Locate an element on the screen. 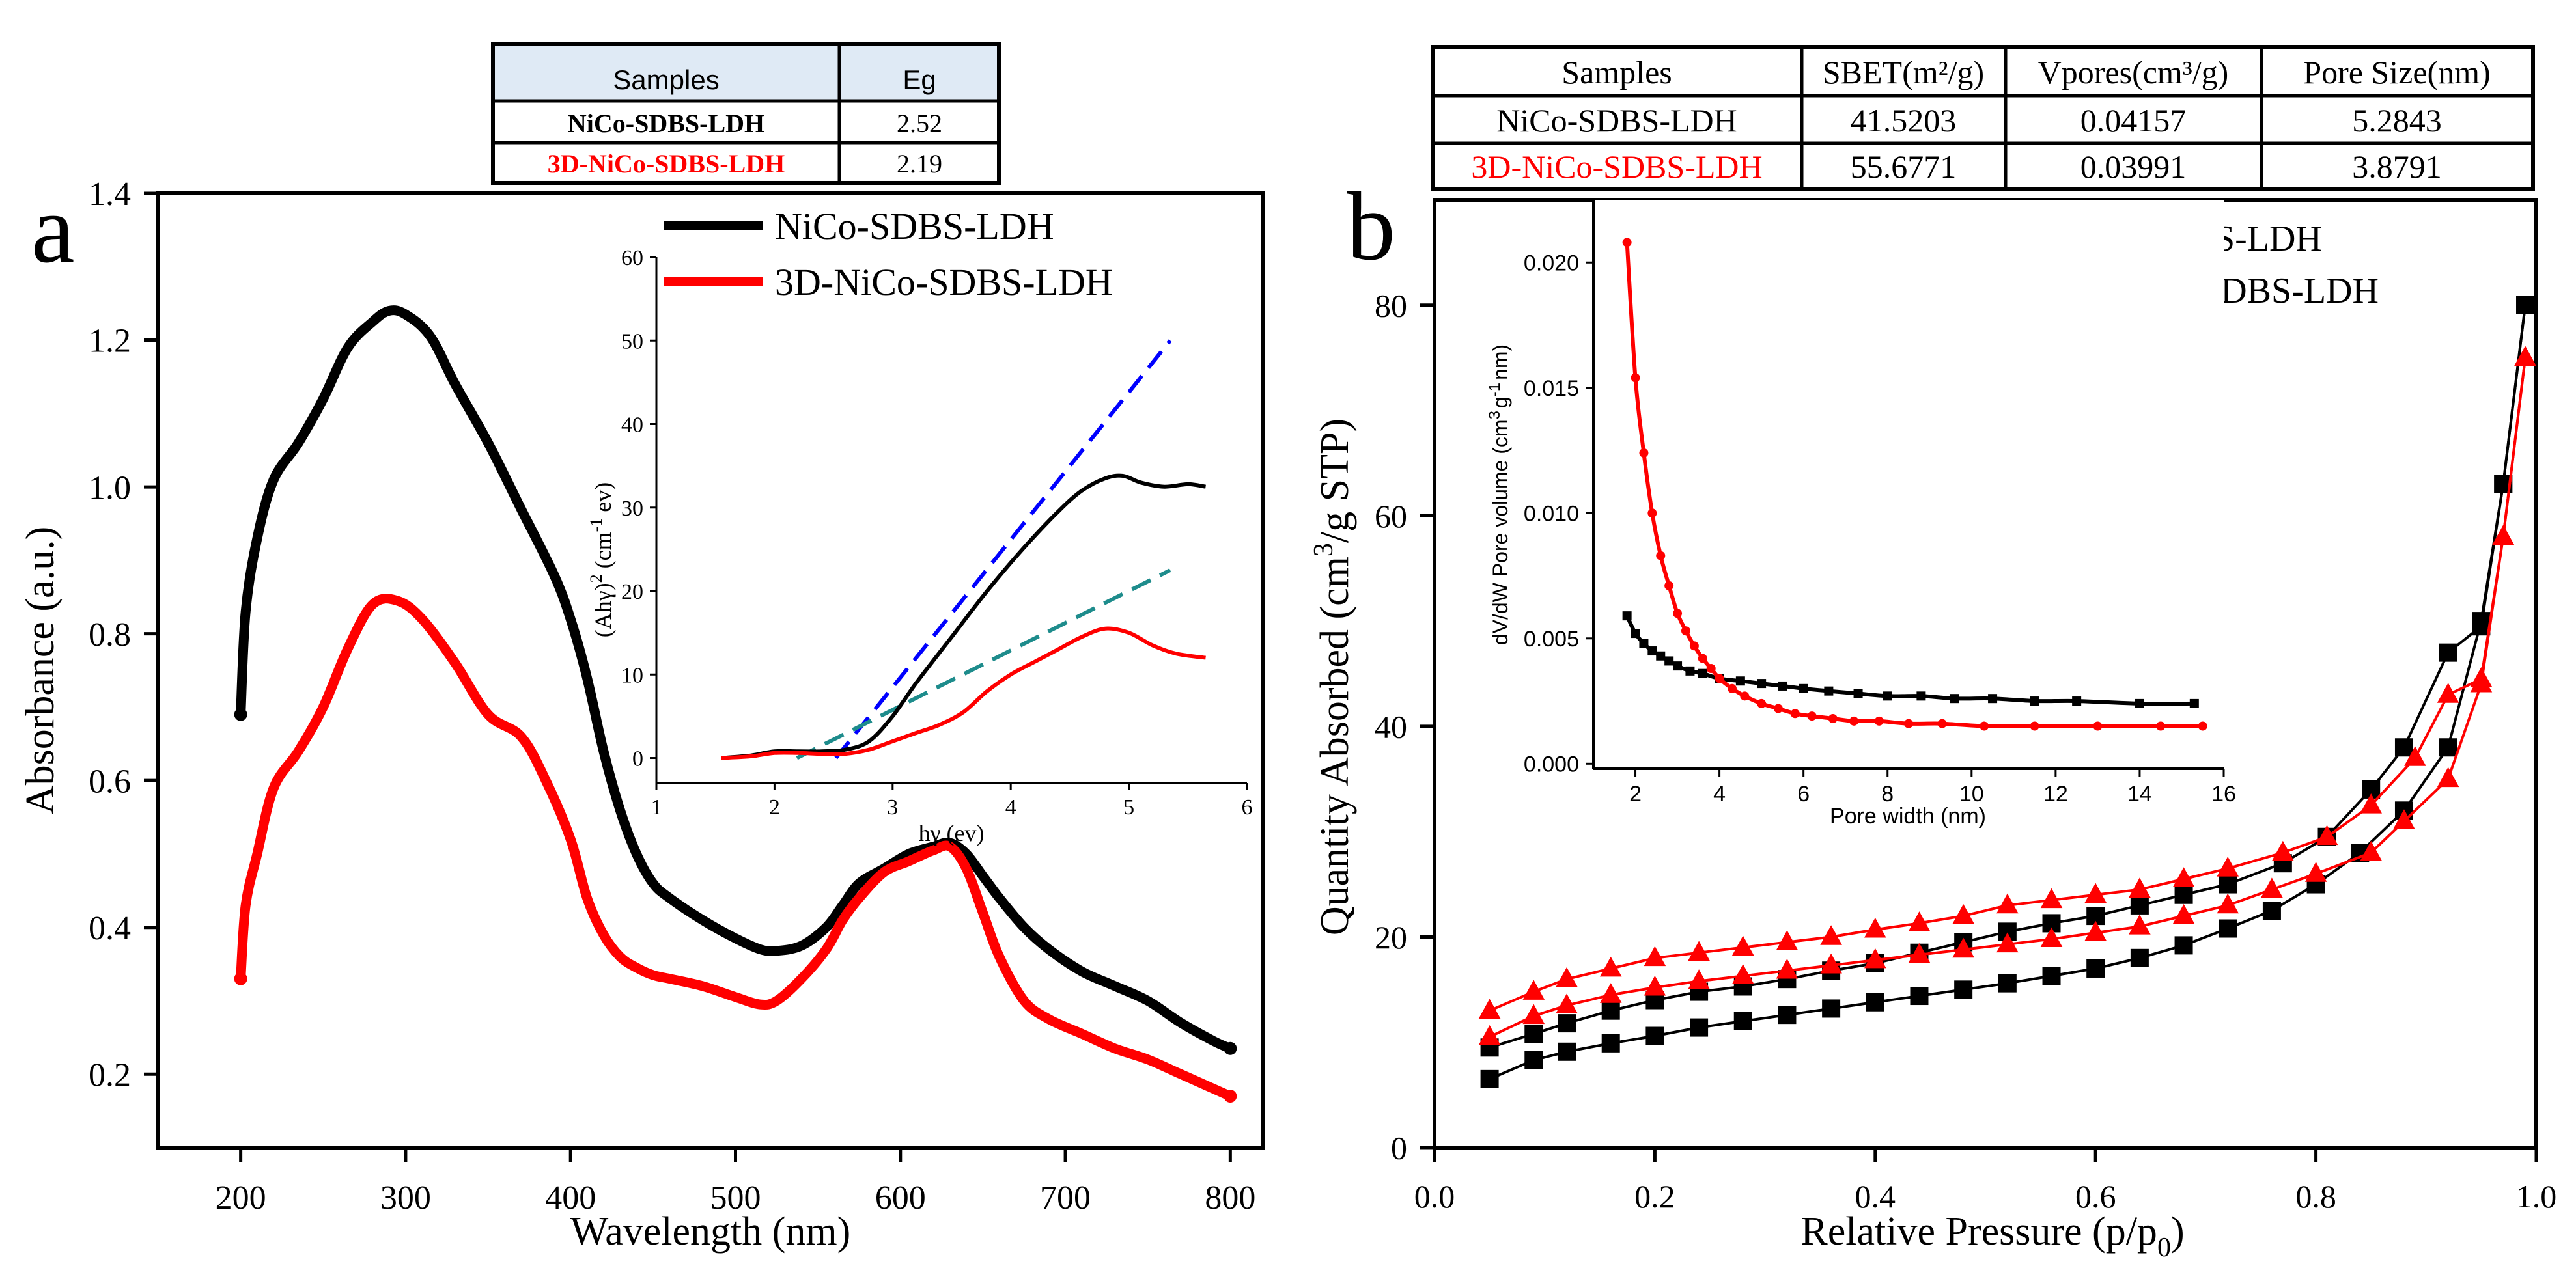 This screenshot has width=2576, height=1281. pore-inset-bg is located at coordinates (1909, 484).